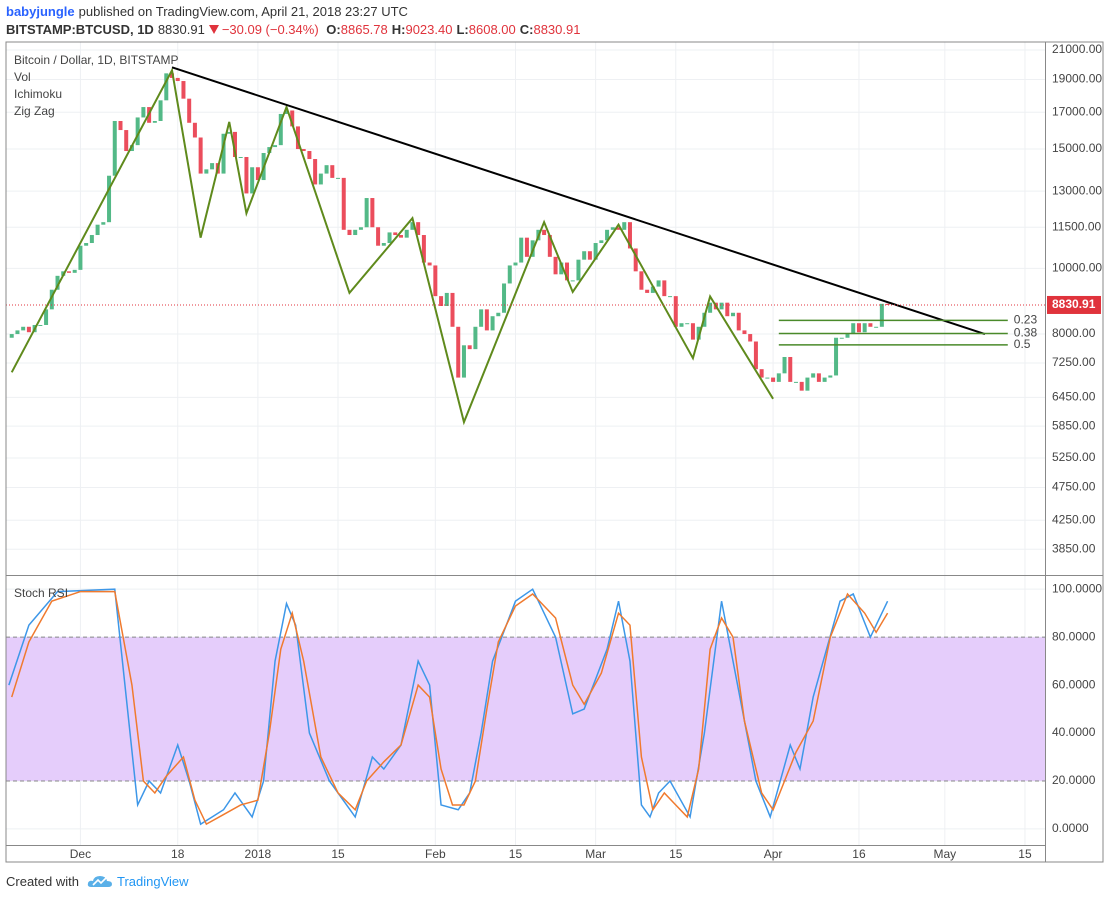  I want to click on x-tick-label: Dec, so click(80, 854).